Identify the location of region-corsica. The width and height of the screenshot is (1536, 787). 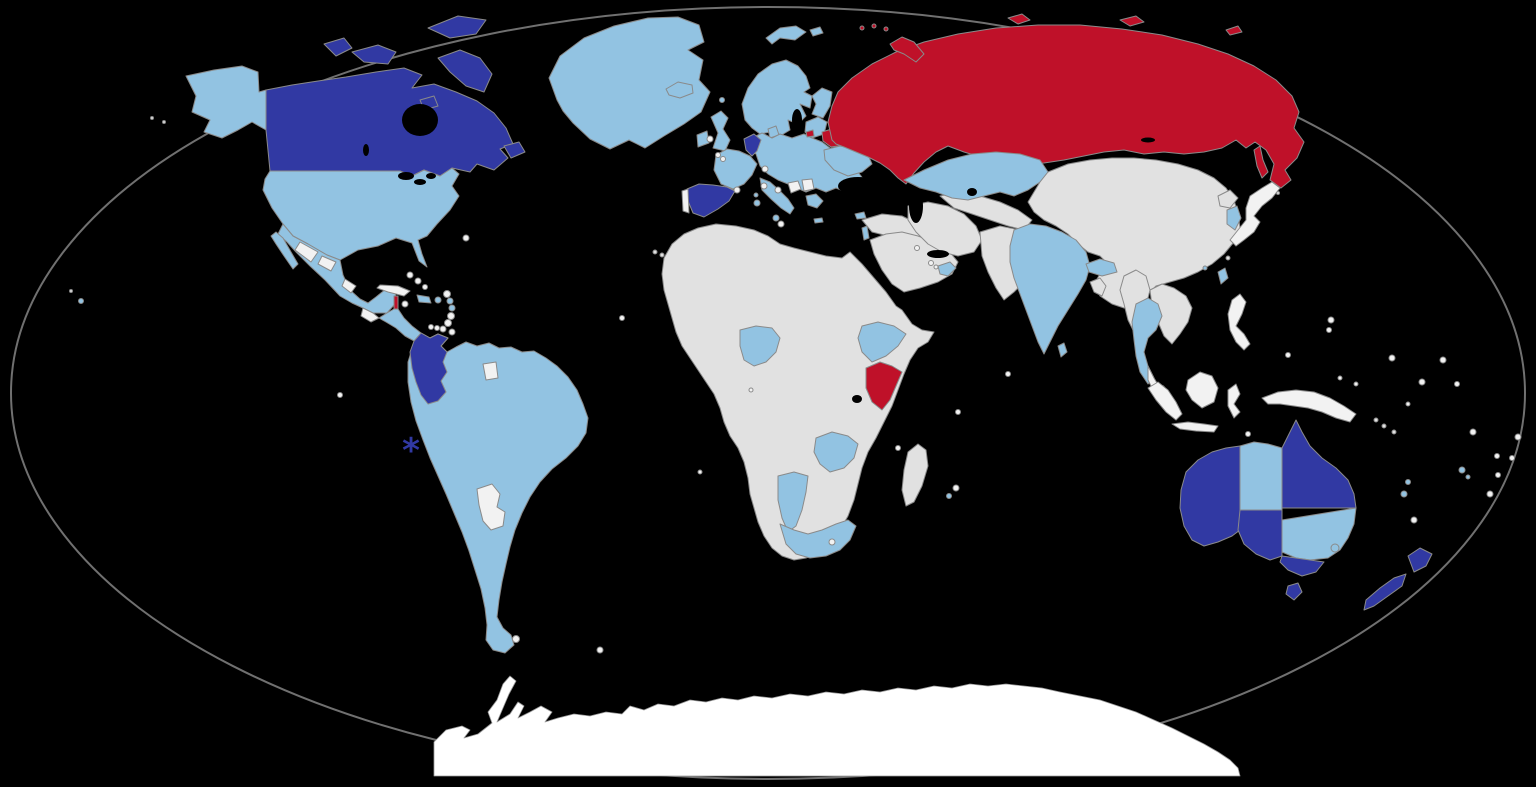
(756, 195).